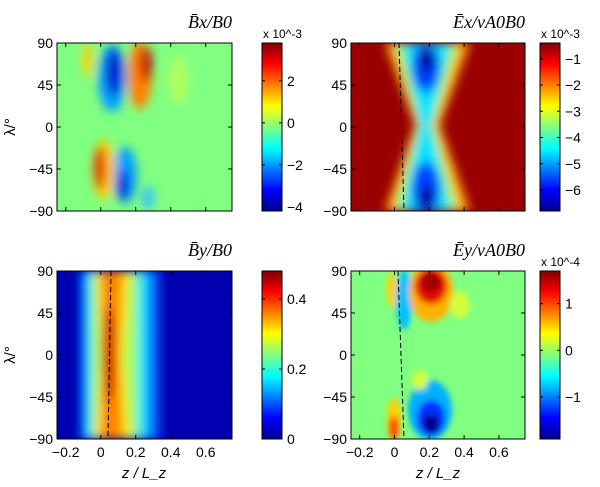 This screenshot has width=600, height=487. I want to click on heatmap-ex, so click(438, 127).